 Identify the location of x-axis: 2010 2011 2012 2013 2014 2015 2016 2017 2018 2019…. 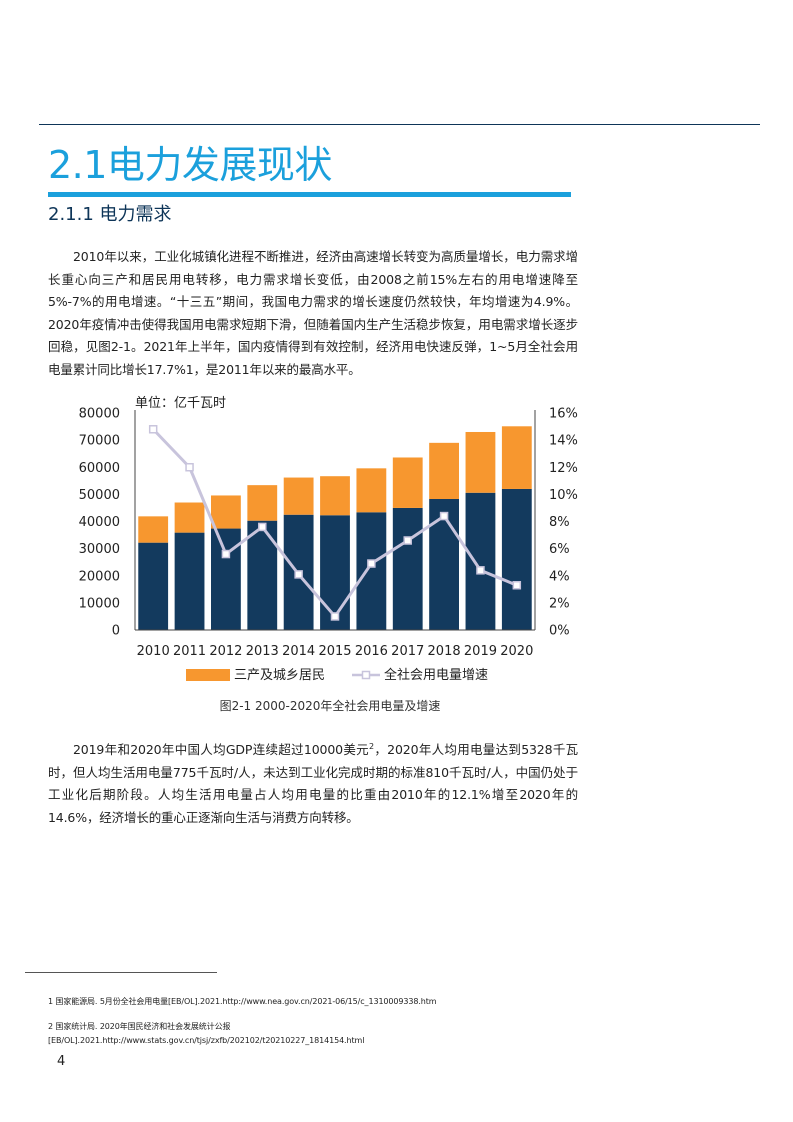
(335, 651).